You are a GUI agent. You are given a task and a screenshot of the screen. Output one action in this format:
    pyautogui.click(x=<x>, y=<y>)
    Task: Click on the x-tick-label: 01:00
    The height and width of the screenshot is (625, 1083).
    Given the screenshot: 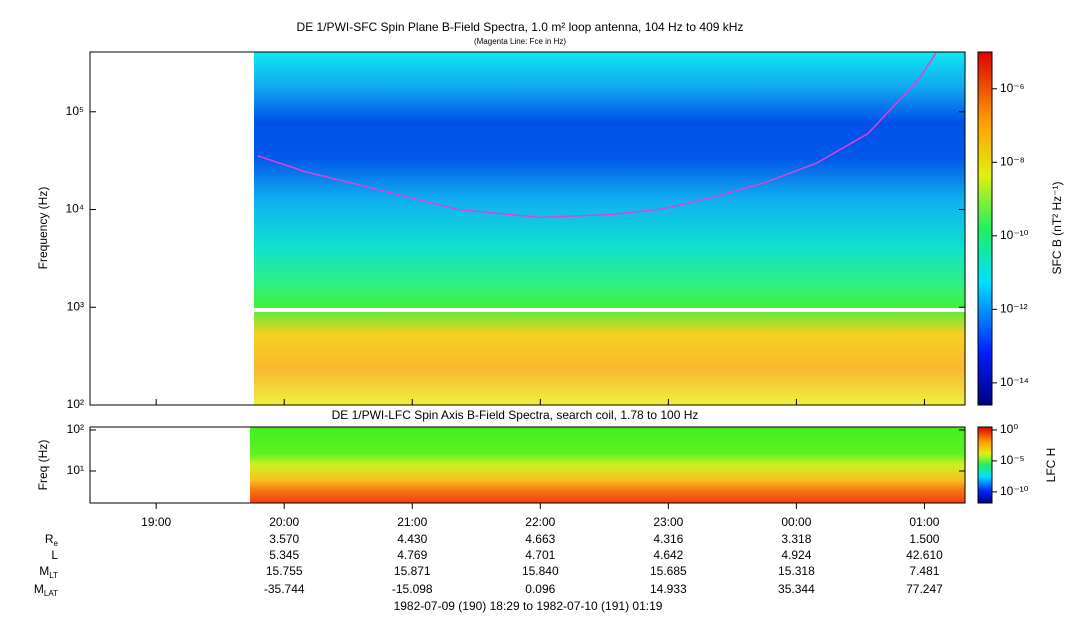 What is the action you would take?
    pyautogui.click(x=924, y=522)
    